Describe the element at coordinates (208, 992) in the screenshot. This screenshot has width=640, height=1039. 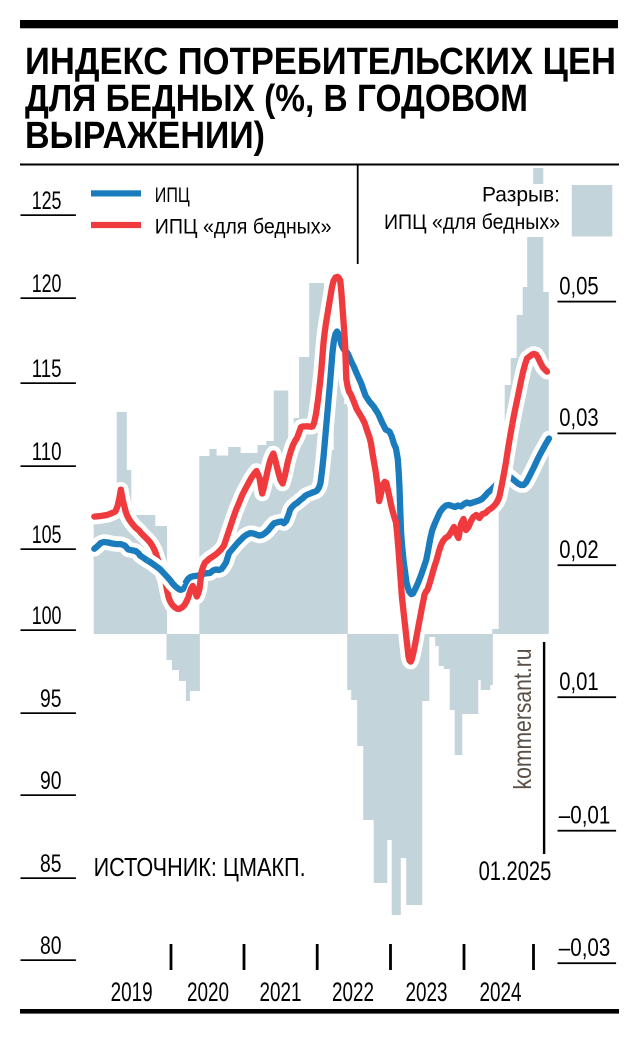
I see `svg-text: 2020` at that location.